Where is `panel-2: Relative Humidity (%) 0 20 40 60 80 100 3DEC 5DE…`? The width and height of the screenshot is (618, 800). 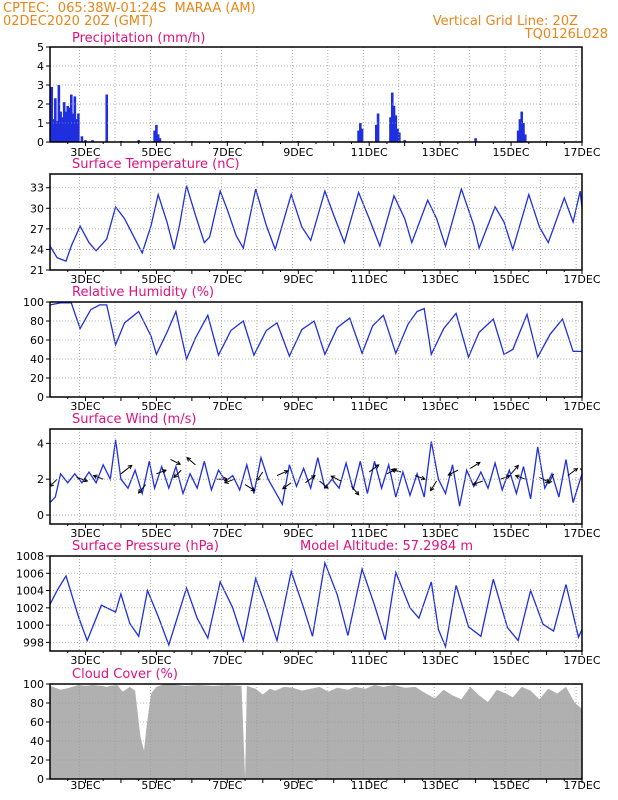
panel-2: Relative Humidity (%) 0 20 40 60 80 100 3DEC 5DE… is located at coordinates (312, 349).